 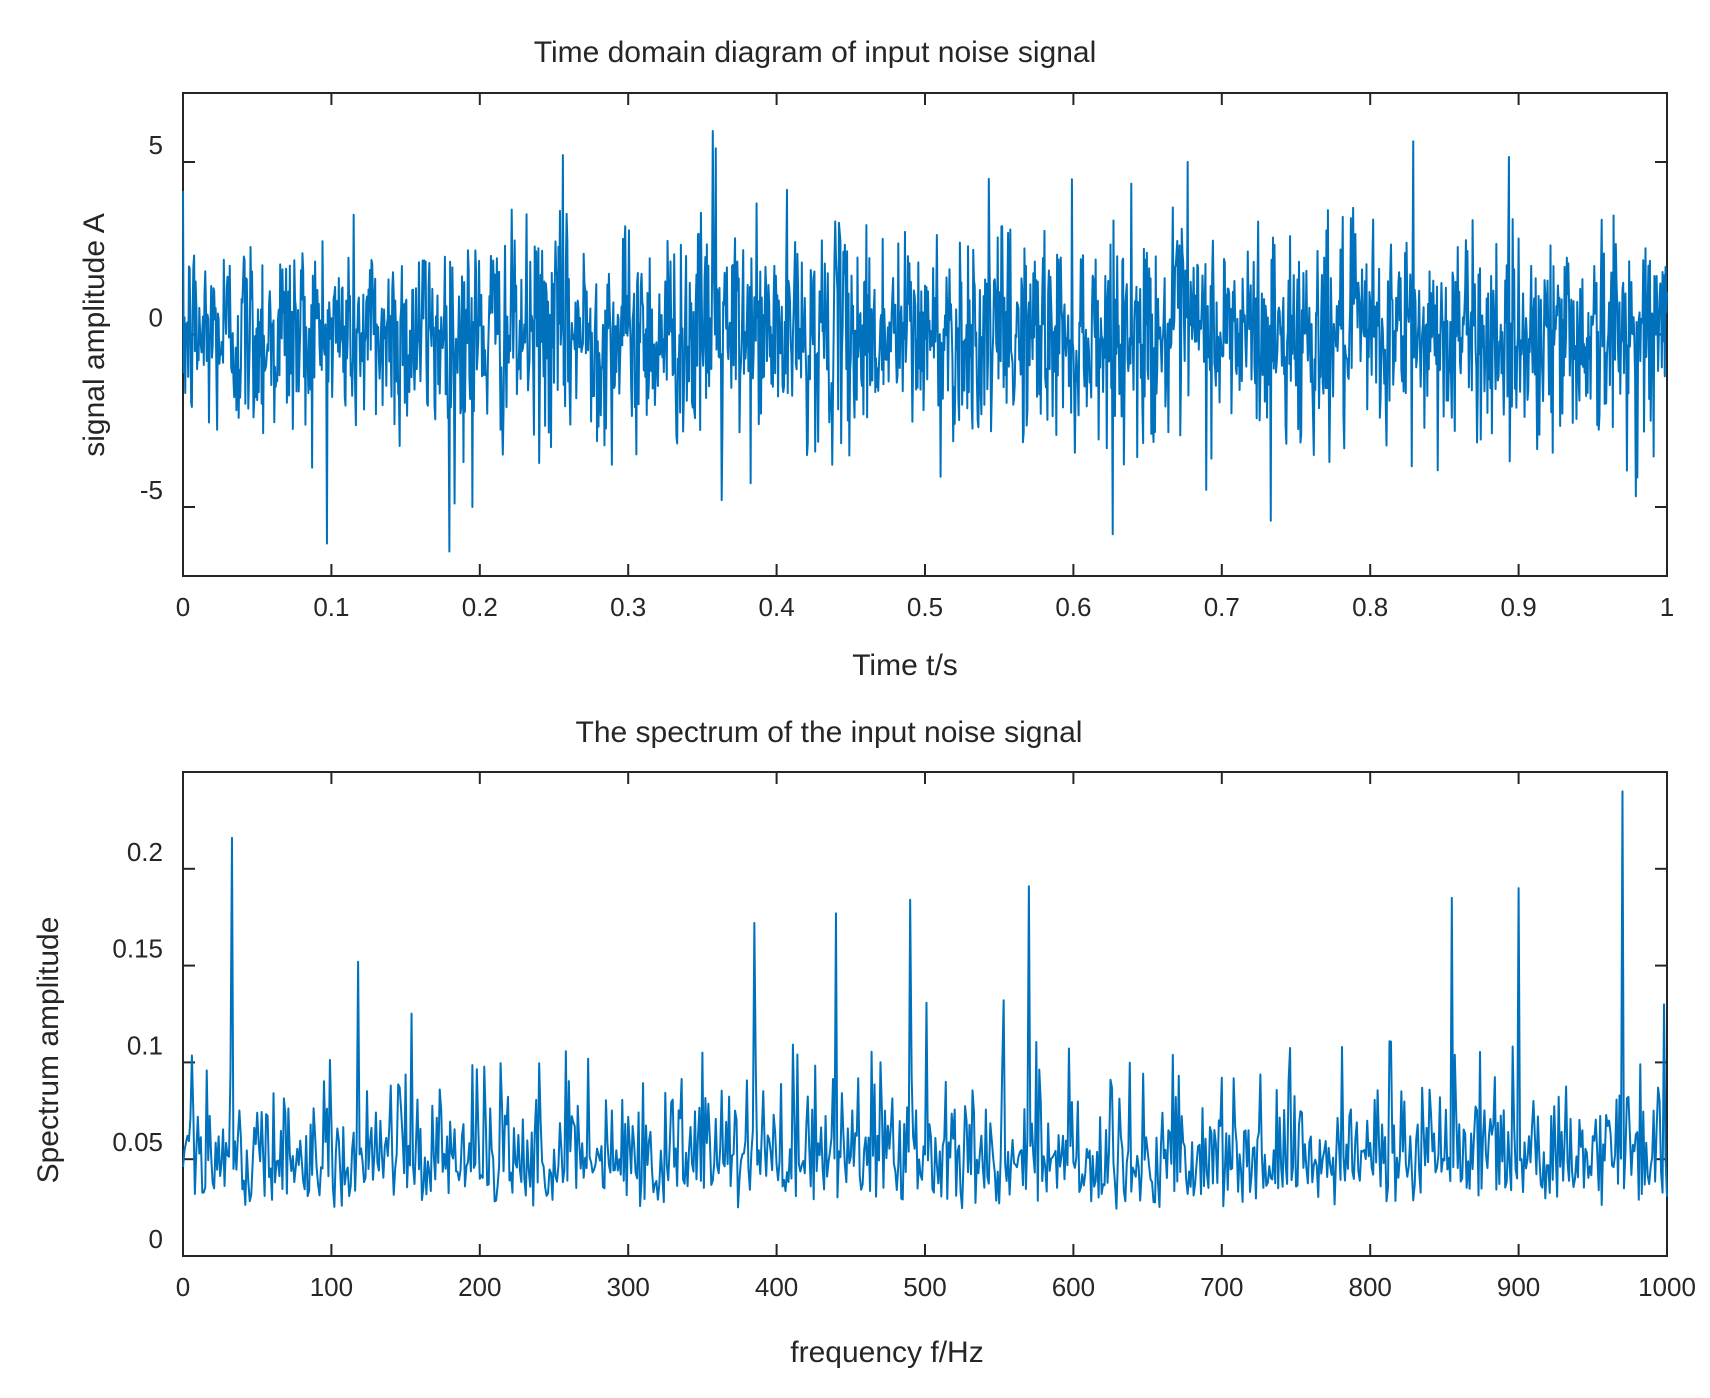 I want to click on time-xtick-label: 0, so click(x=183, y=607).